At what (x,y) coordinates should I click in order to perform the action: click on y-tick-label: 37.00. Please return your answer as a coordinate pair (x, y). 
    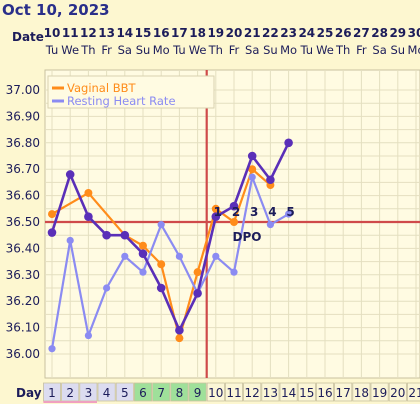
    Looking at the image, I should click on (23, 90).